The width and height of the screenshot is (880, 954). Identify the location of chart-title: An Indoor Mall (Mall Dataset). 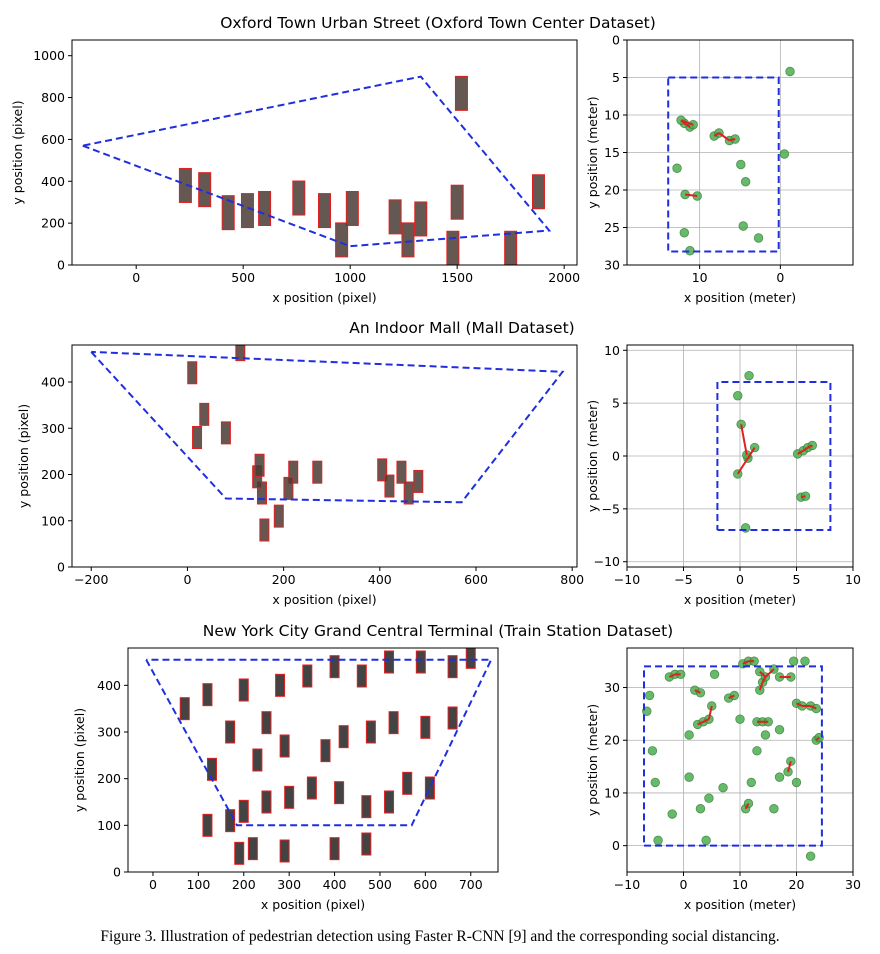
(461, 328).